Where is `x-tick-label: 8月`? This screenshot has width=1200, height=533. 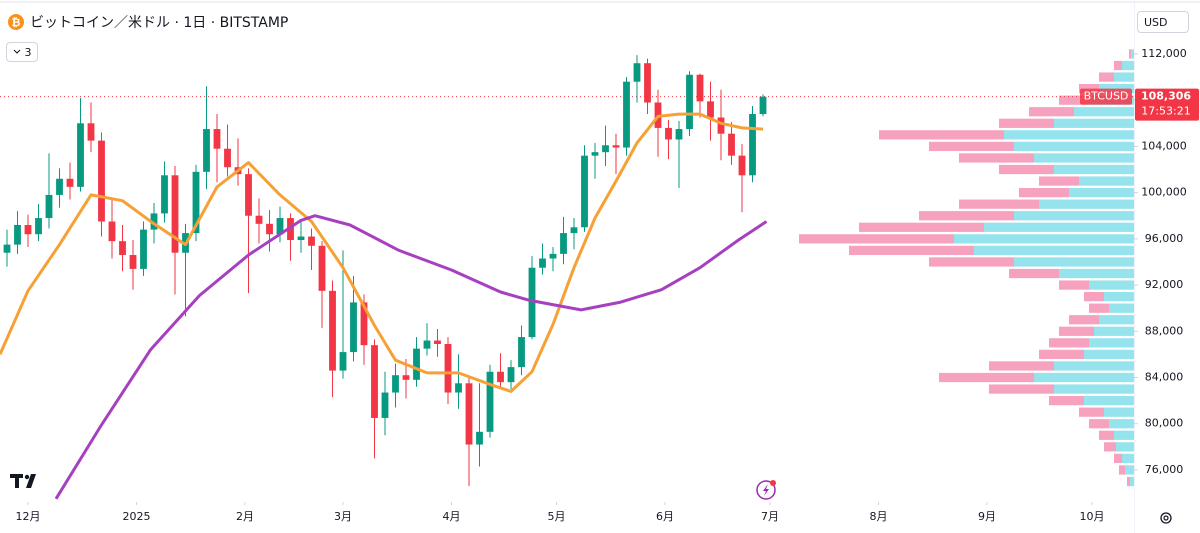
x-tick-label: 8月 is located at coordinates (879, 516).